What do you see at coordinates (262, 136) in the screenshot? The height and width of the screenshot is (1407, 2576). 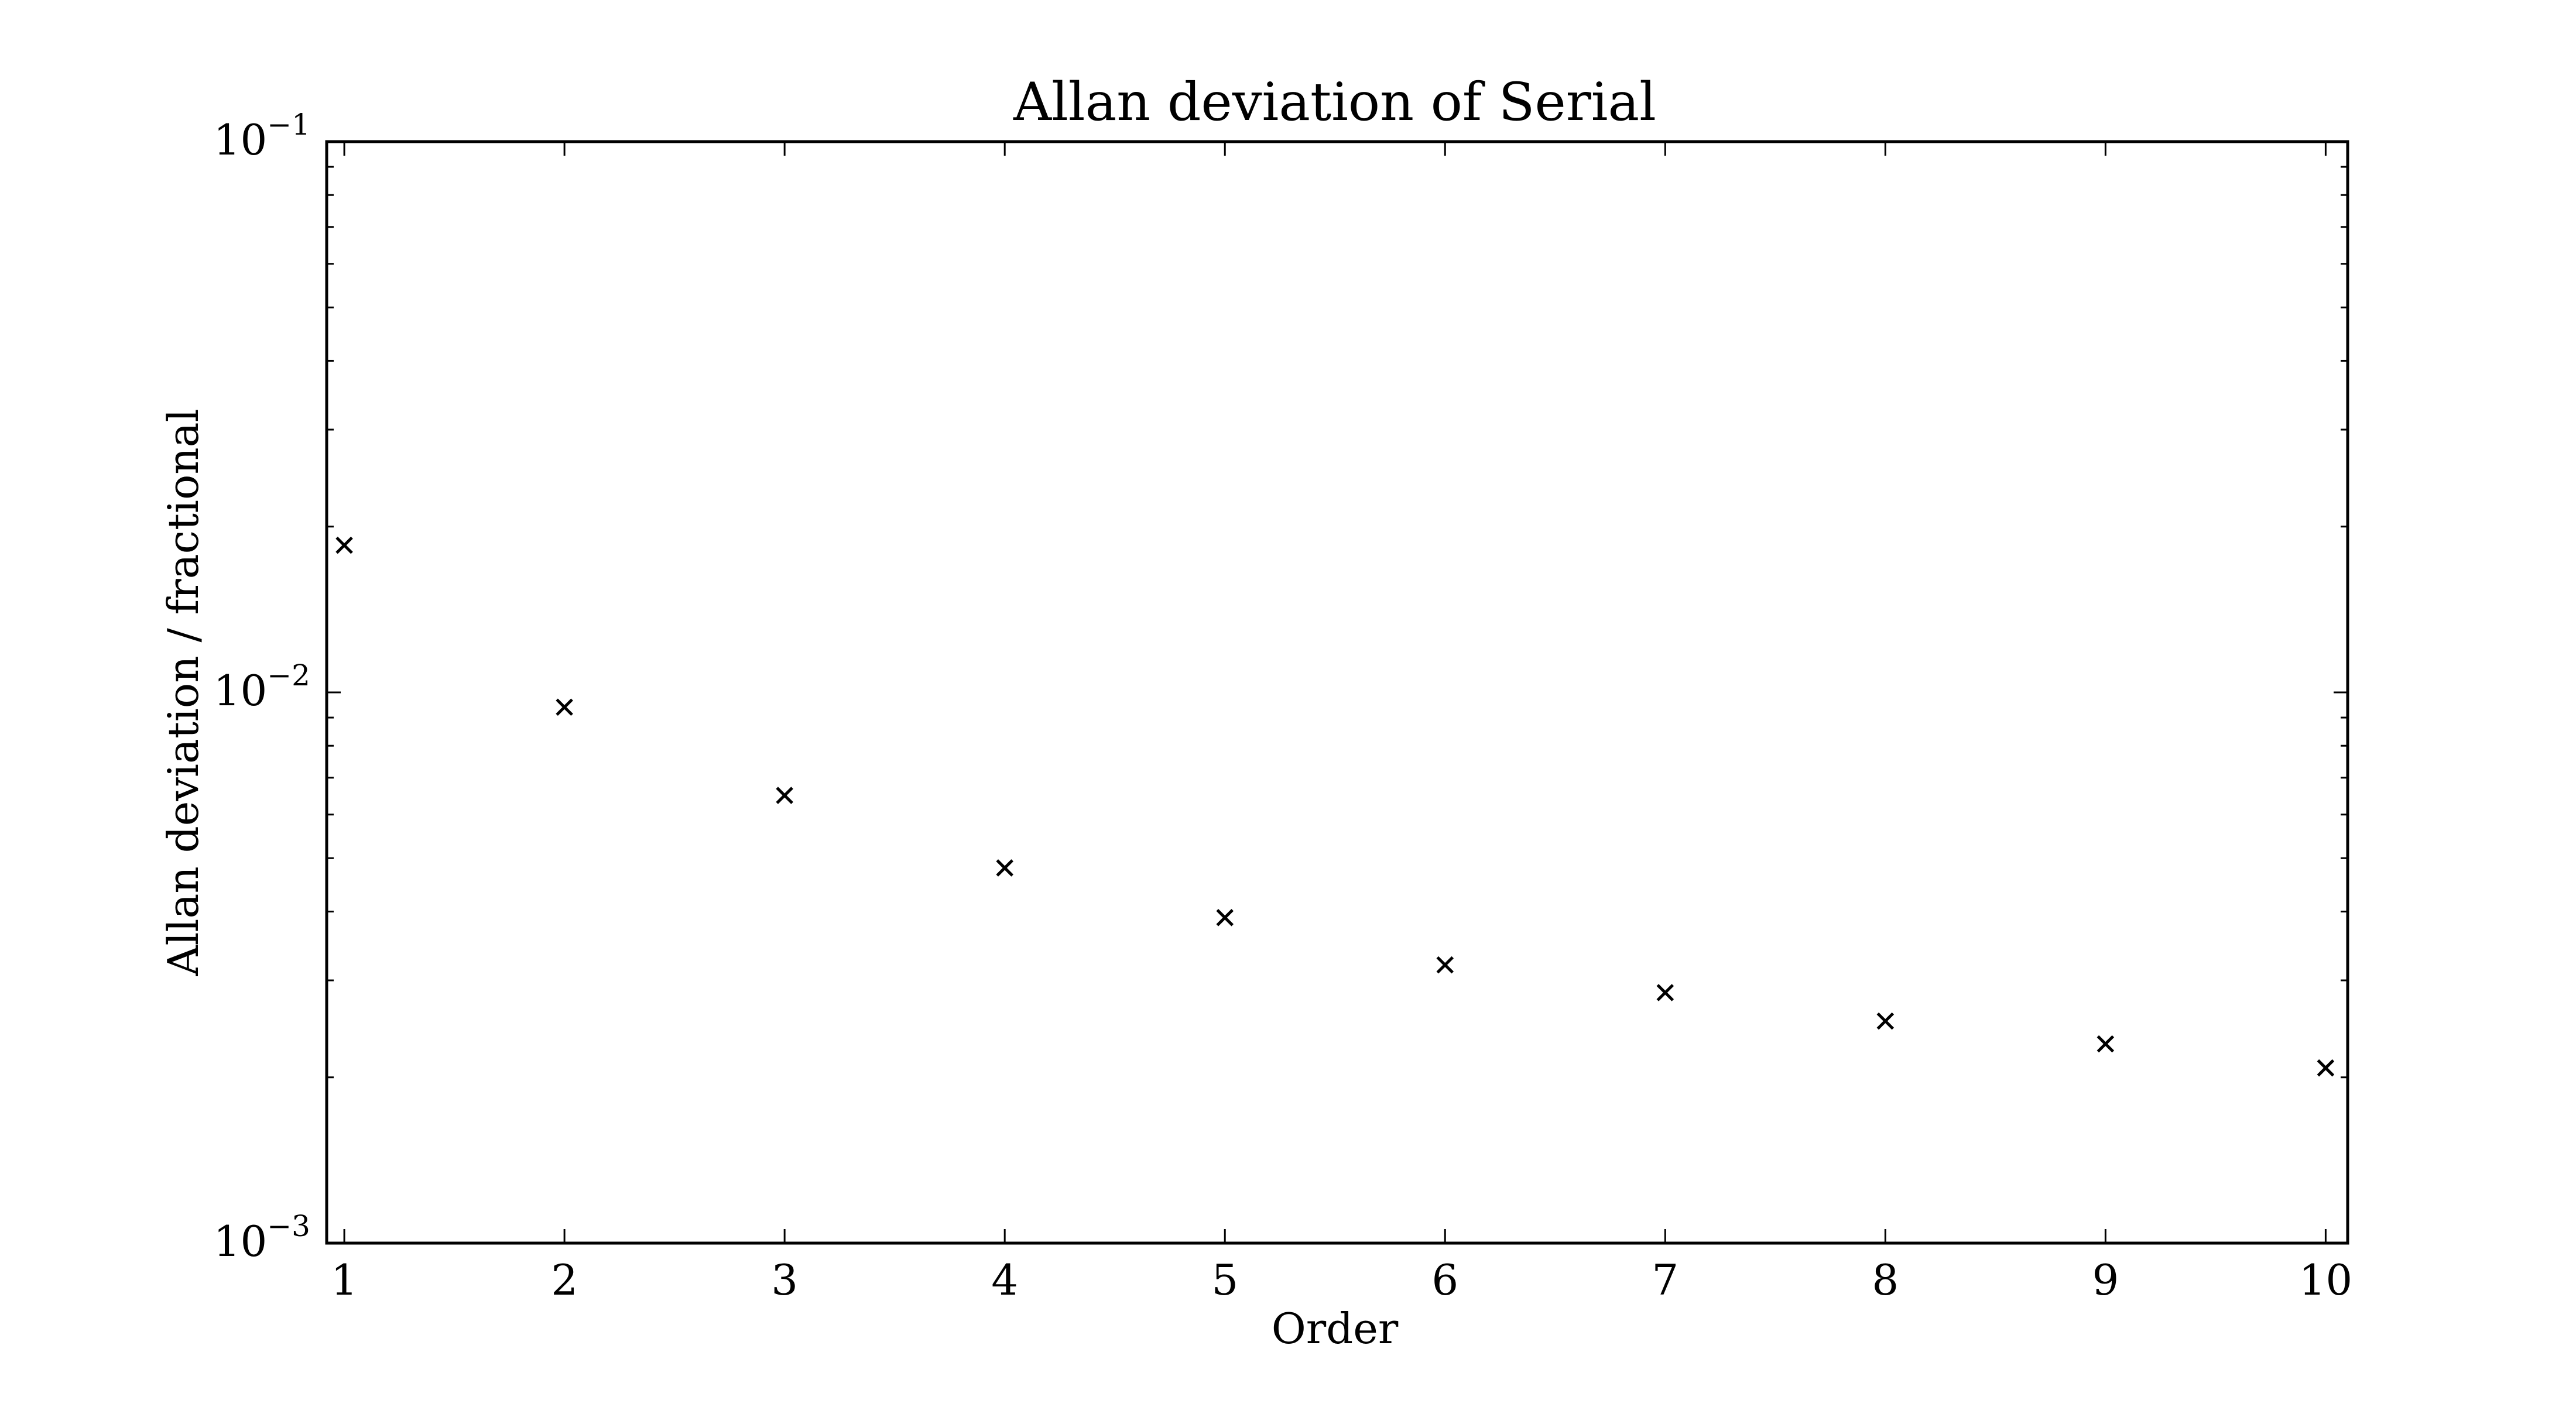 I see `y-tick-label: 10⁻¹` at bounding box center [262, 136].